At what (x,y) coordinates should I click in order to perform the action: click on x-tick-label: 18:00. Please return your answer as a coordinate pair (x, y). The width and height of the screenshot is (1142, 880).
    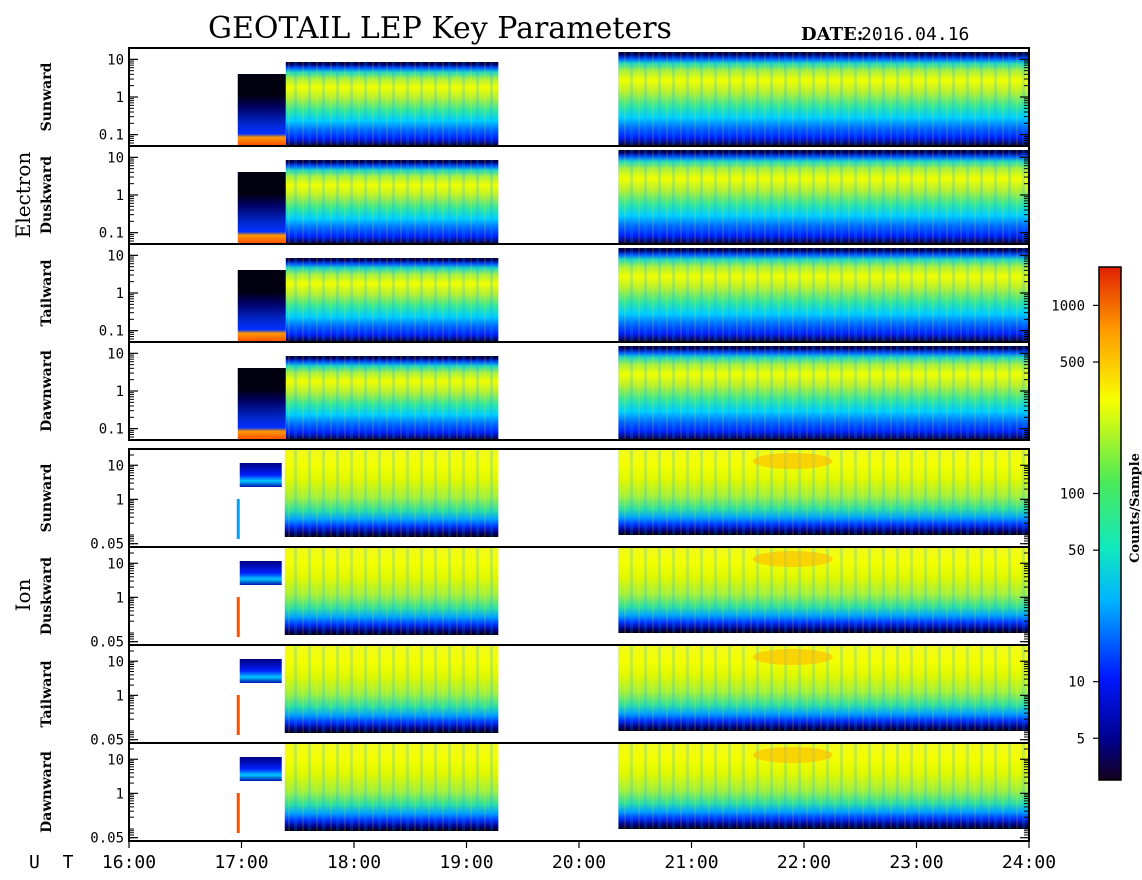
    Looking at the image, I should click on (354, 862).